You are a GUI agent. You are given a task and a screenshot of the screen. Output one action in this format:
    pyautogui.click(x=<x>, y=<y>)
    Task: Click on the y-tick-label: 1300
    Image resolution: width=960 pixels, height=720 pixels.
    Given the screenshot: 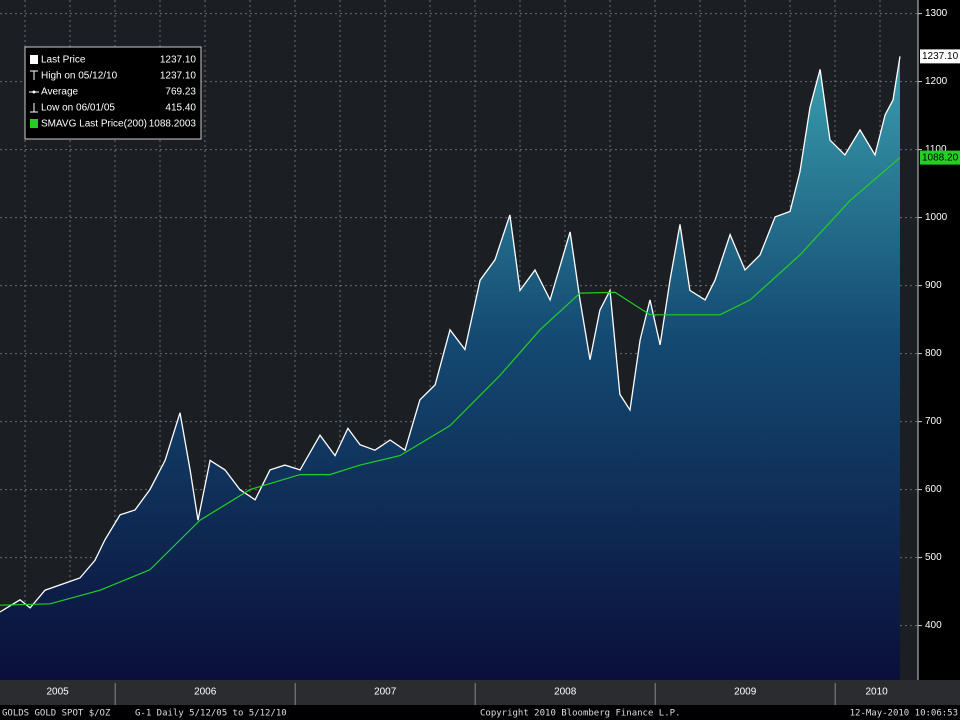 What is the action you would take?
    pyautogui.click(x=936, y=13)
    